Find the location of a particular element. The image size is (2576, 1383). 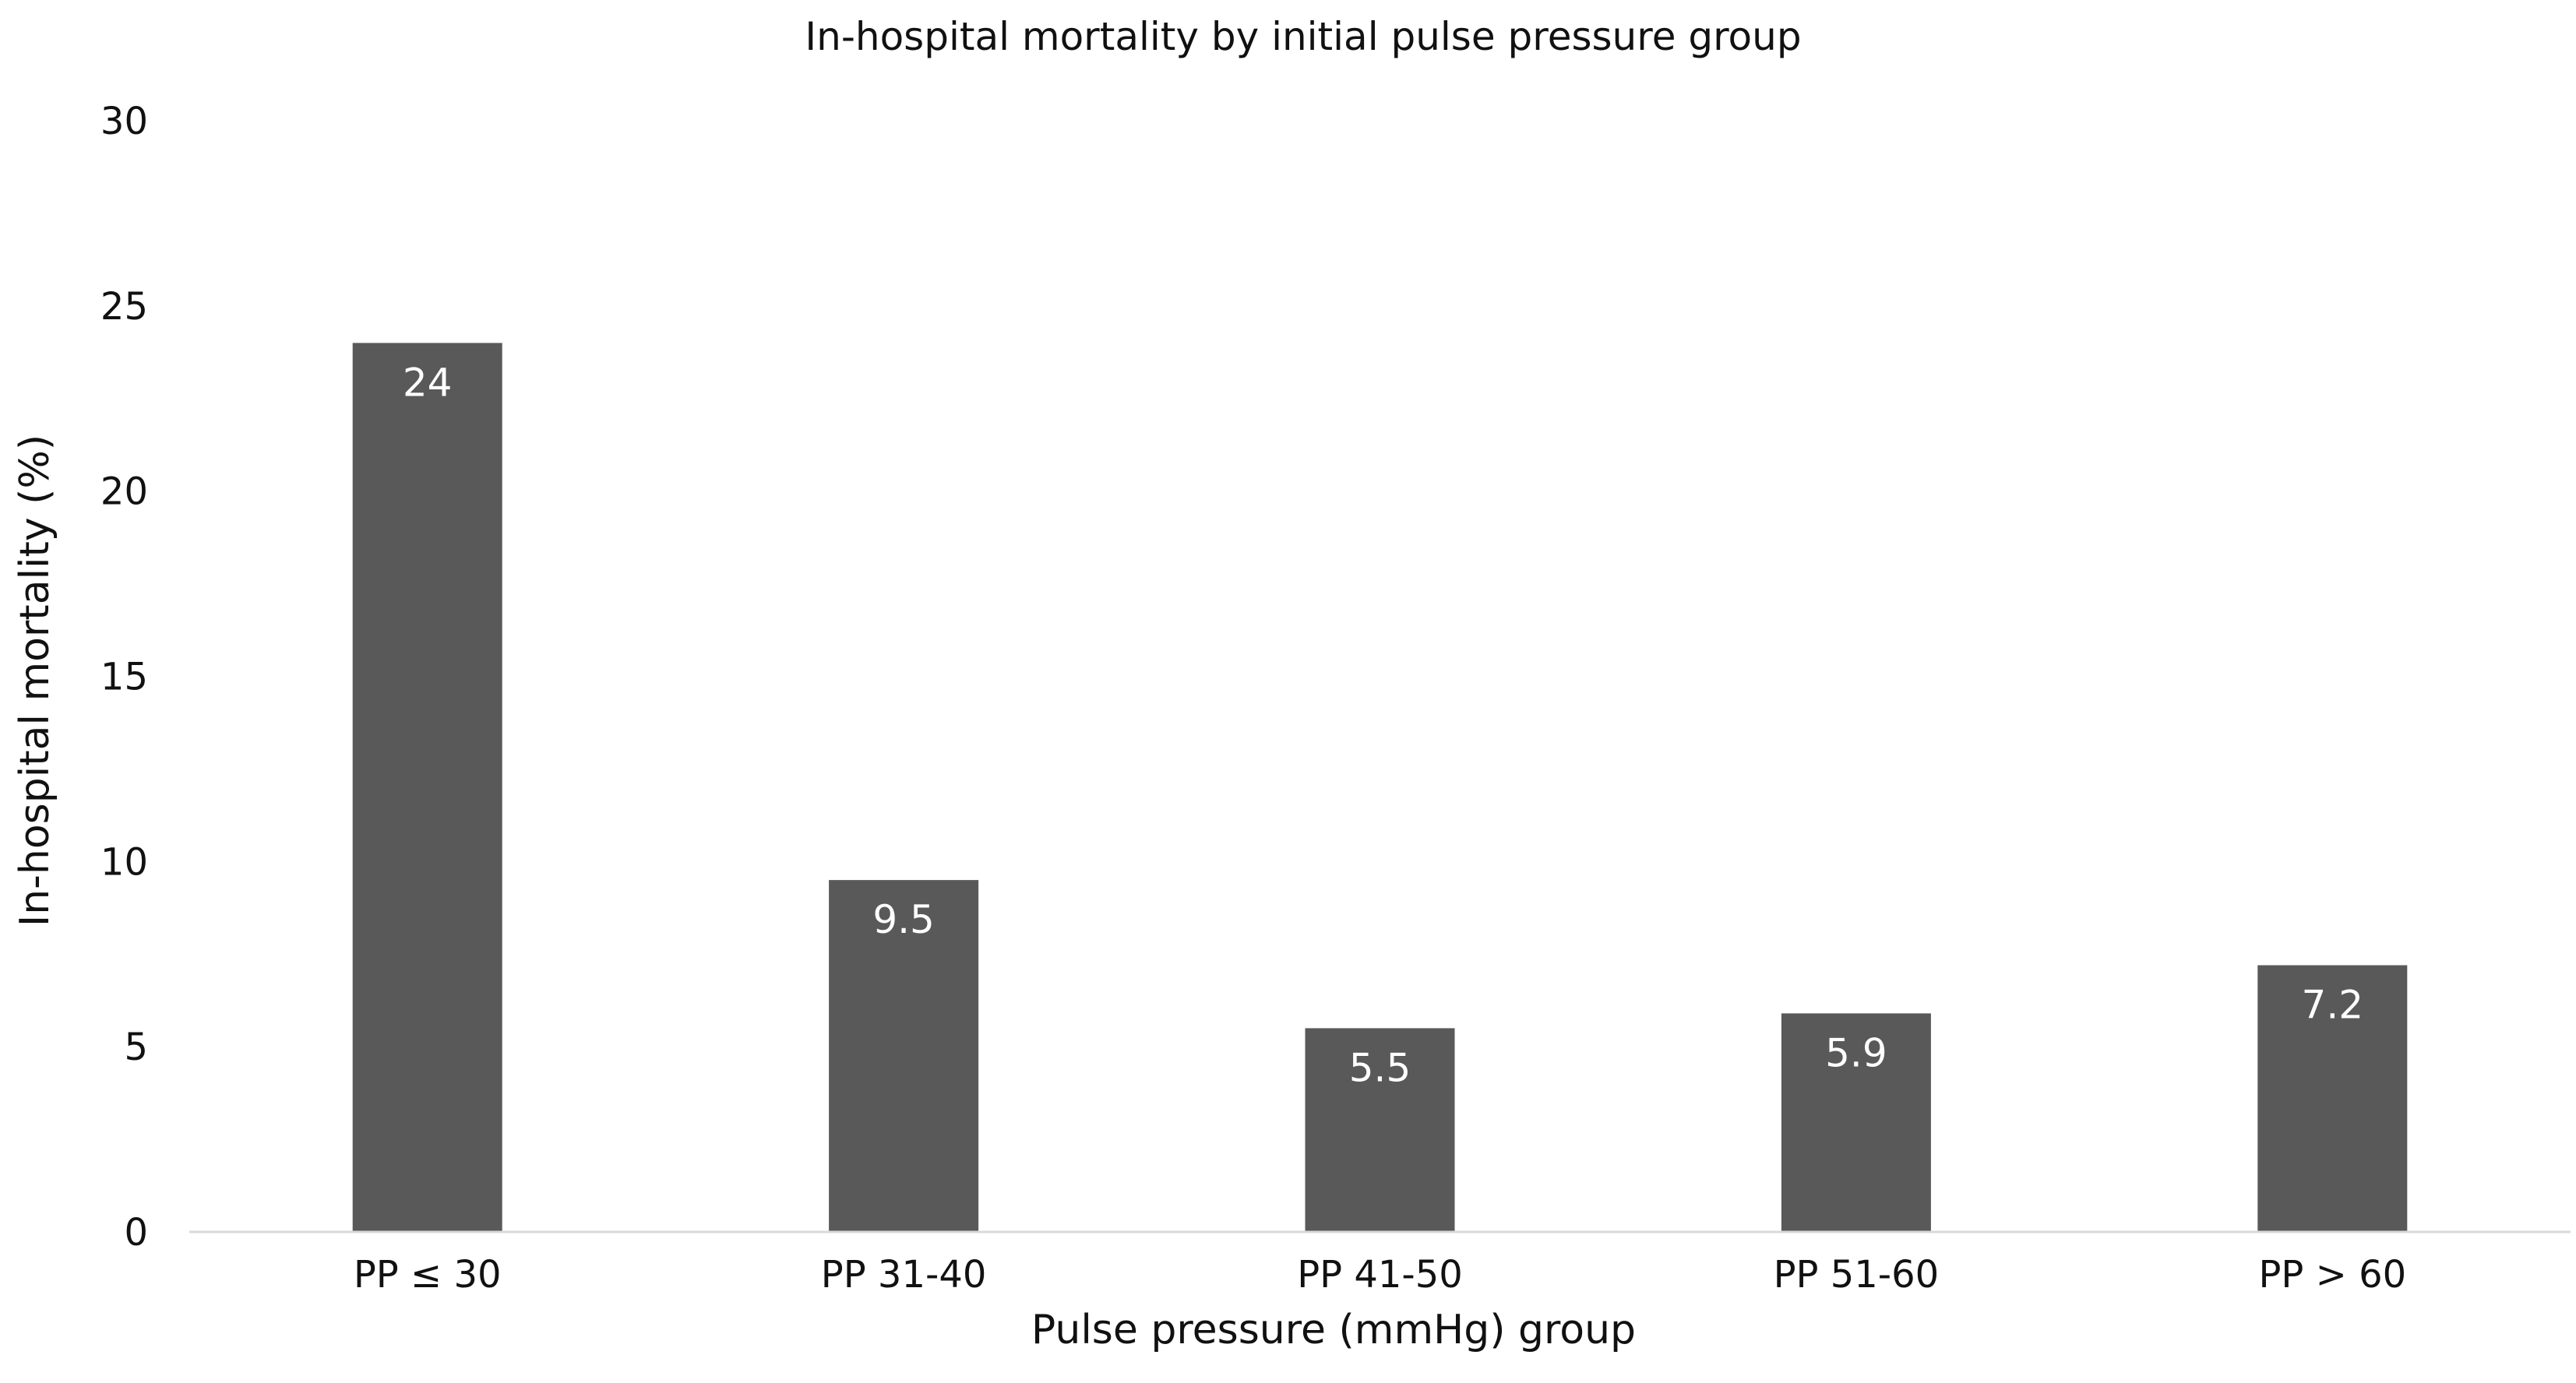

y-axis-ticks: 0 5 10 15 20 25 30 is located at coordinates (124, 678).